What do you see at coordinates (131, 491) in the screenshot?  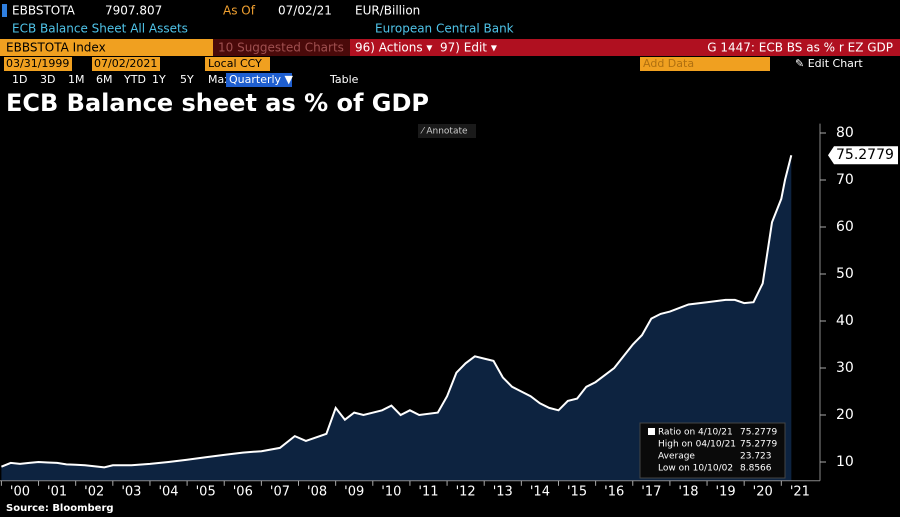 I see `x-tick-label: '03` at bounding box center [131, 491].